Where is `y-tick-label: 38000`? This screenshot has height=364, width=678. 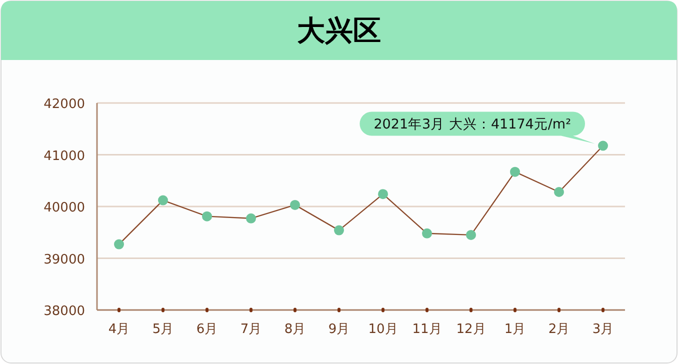
y-tick-label: 38000 is located at coordinates (64, 311).